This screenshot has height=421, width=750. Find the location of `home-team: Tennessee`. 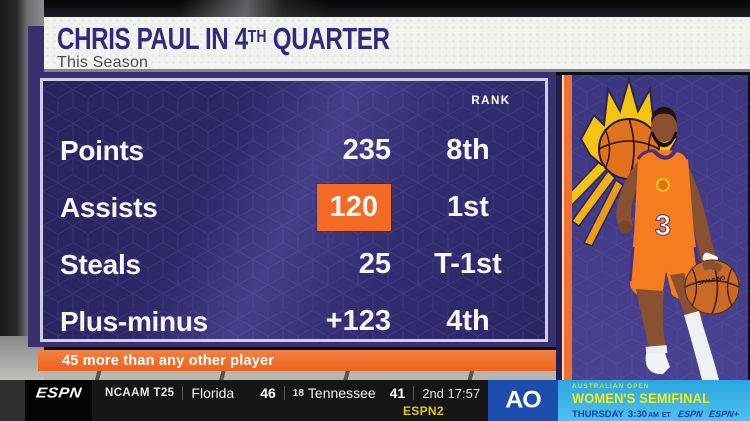

home-team: Tennessee is located at coordinates (341, 393).